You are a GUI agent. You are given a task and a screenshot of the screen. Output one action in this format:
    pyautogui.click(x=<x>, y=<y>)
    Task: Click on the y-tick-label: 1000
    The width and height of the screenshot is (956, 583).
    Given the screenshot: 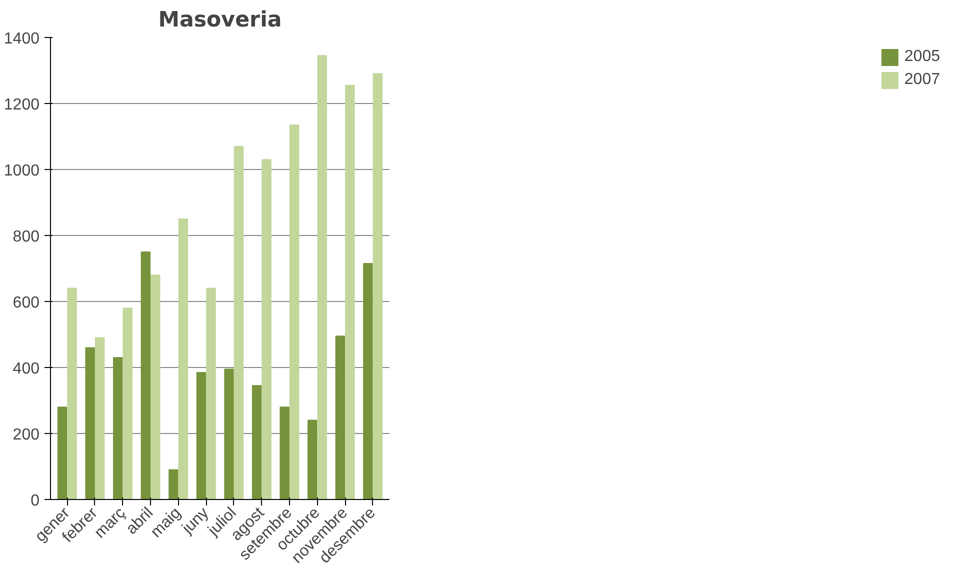 What is the action you would take?
    pyautogui.click(x=22, y=171)
    